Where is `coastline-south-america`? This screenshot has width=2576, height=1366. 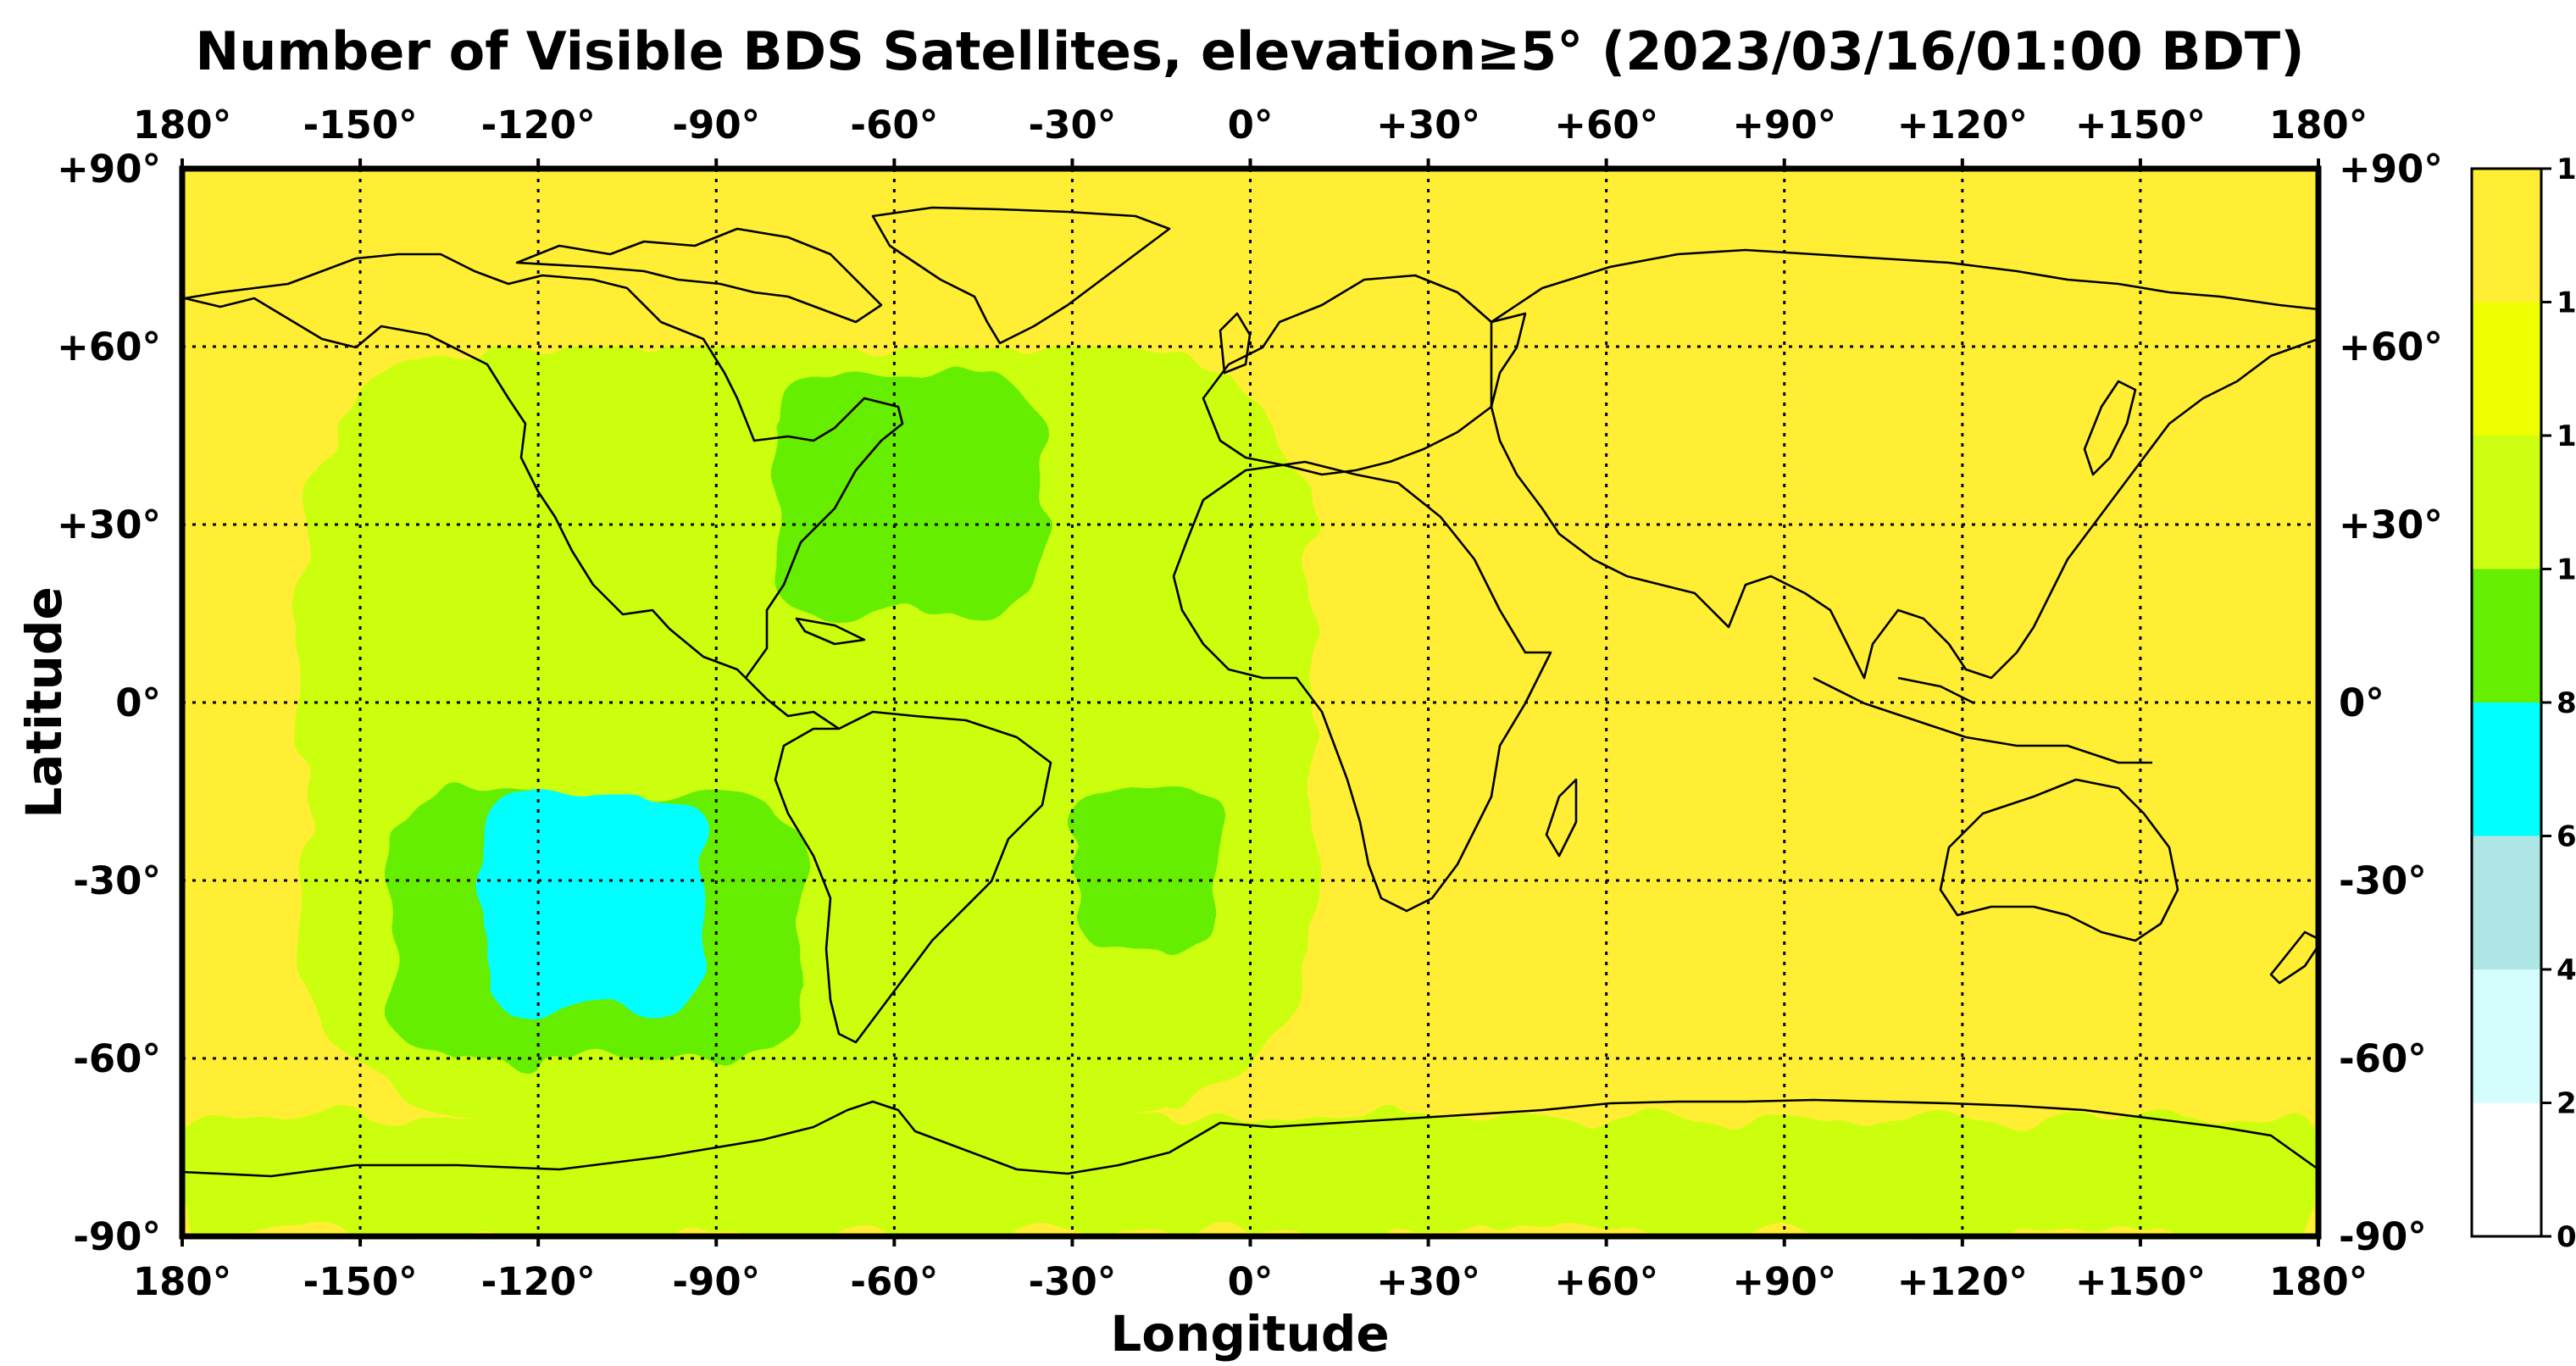 coastline-south-america is located at coordinates (913, 877).